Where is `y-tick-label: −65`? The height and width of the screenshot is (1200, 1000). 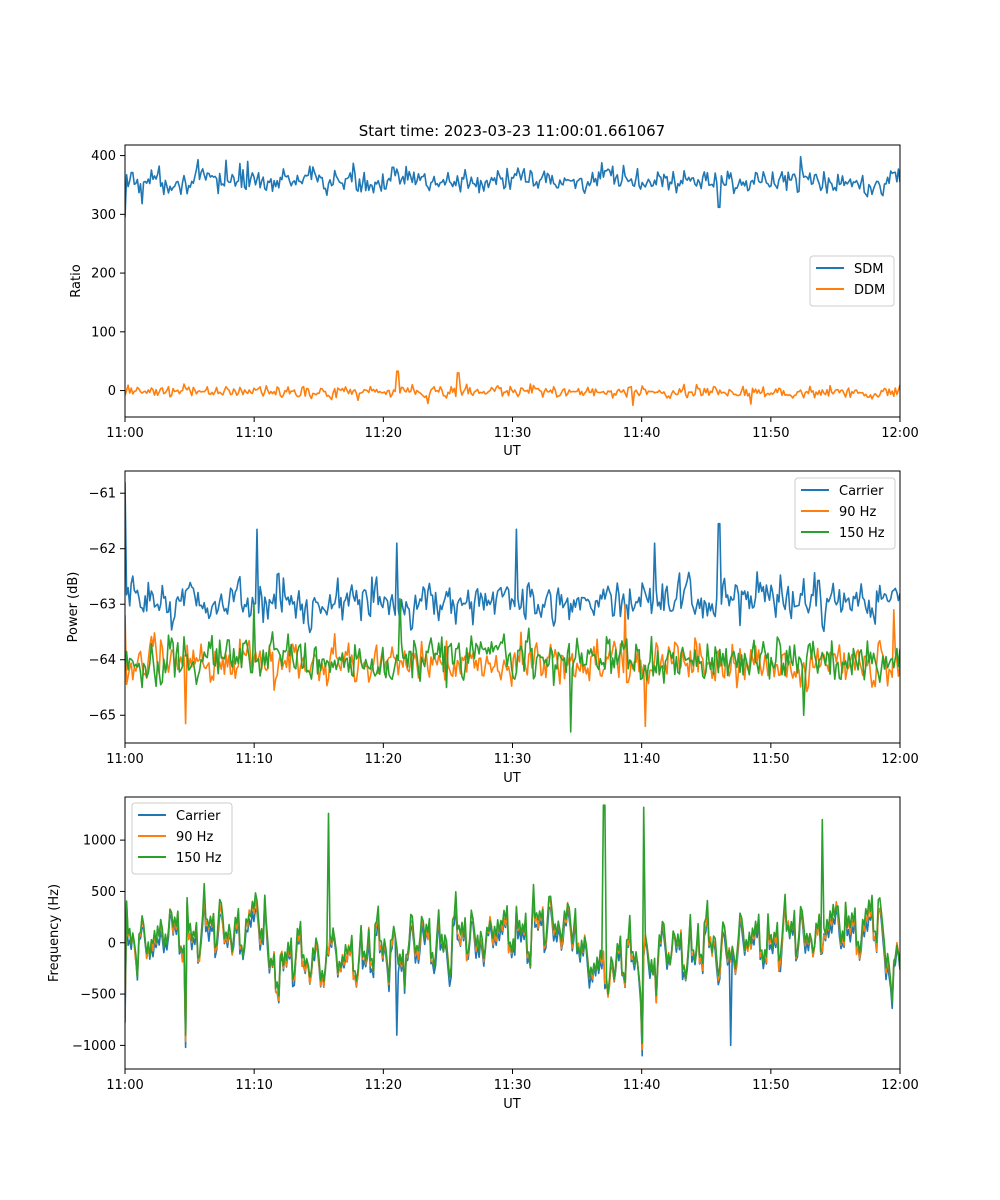 y-tick-label: −65 is located at coordinates (102, 716).